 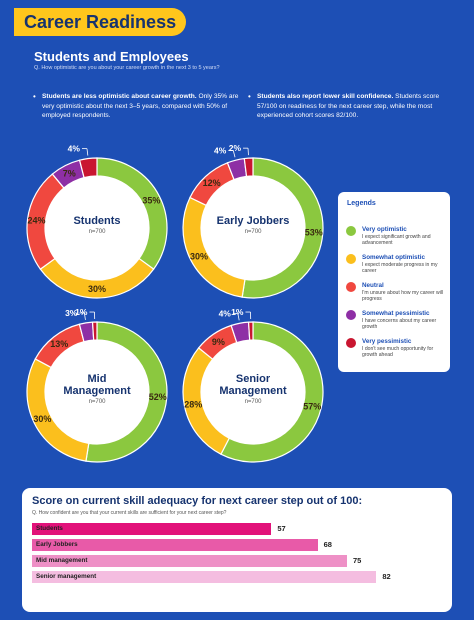 What do you see at coordinates (373, 285) in the screenshot?
I see `legend-label: Neutral` at bounding box center [373, 285].